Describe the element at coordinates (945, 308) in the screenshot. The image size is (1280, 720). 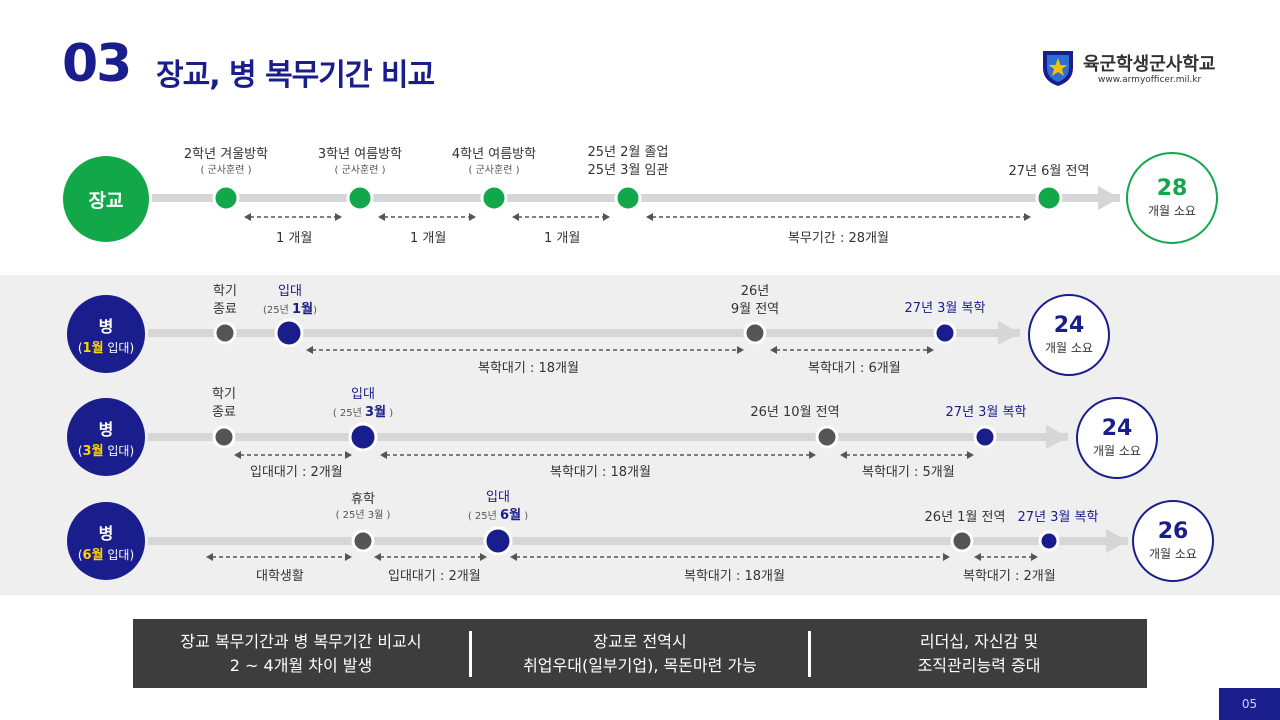
I see `soldier-jan-milestone-label: 27년 3월 복학` at that location.